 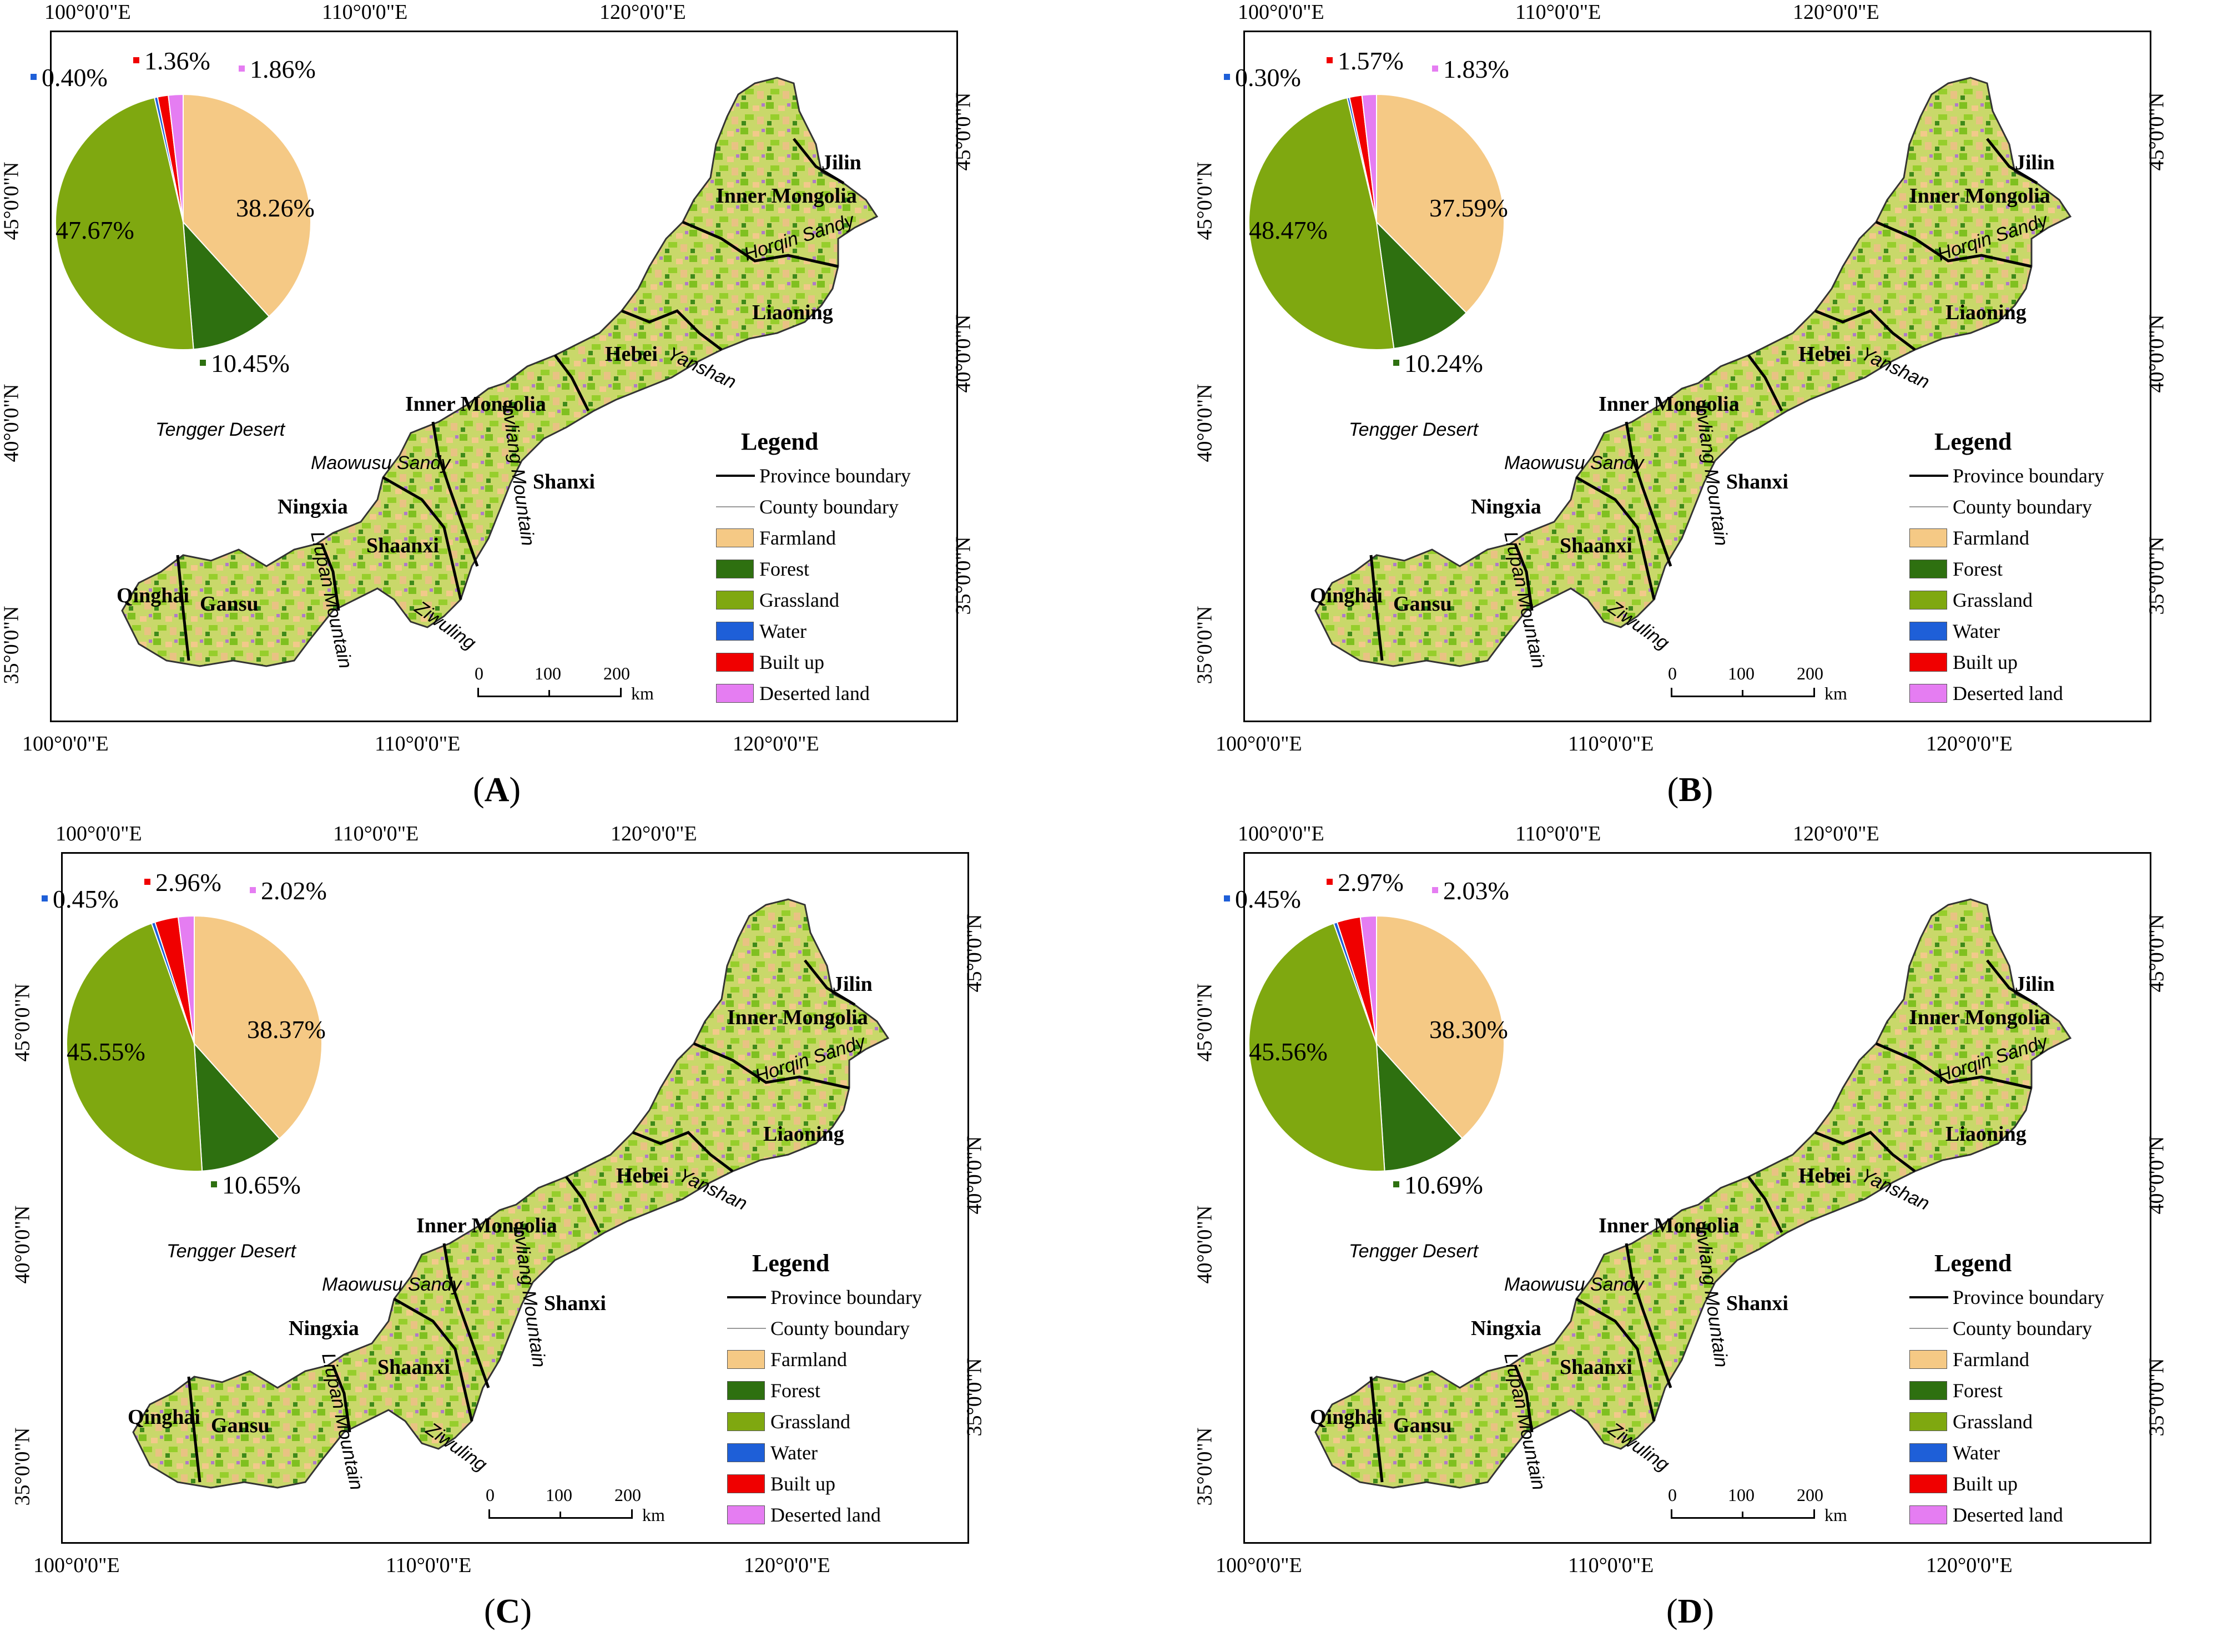 What do you see at coordinates (294, 891) in the screenshot?
I see `pie-label-deserted-land: 2.02%` at bounding box center [294, 891].